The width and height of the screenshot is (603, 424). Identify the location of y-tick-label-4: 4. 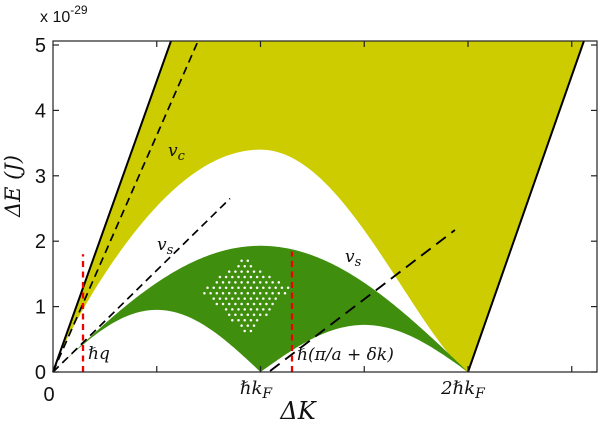
(40, 111).